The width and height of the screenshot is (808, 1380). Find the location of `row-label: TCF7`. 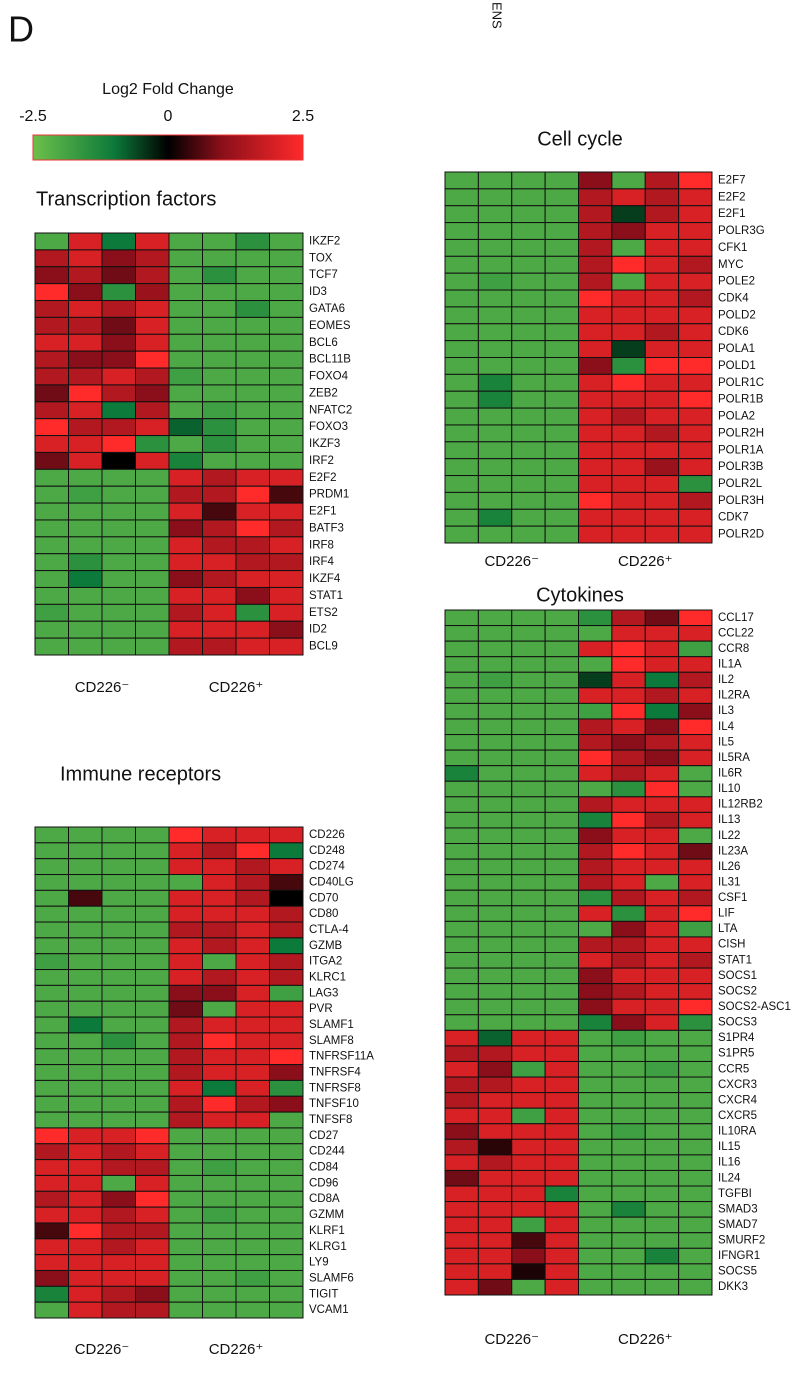

row-label: TCF7 is located at coordinates (323, 275).